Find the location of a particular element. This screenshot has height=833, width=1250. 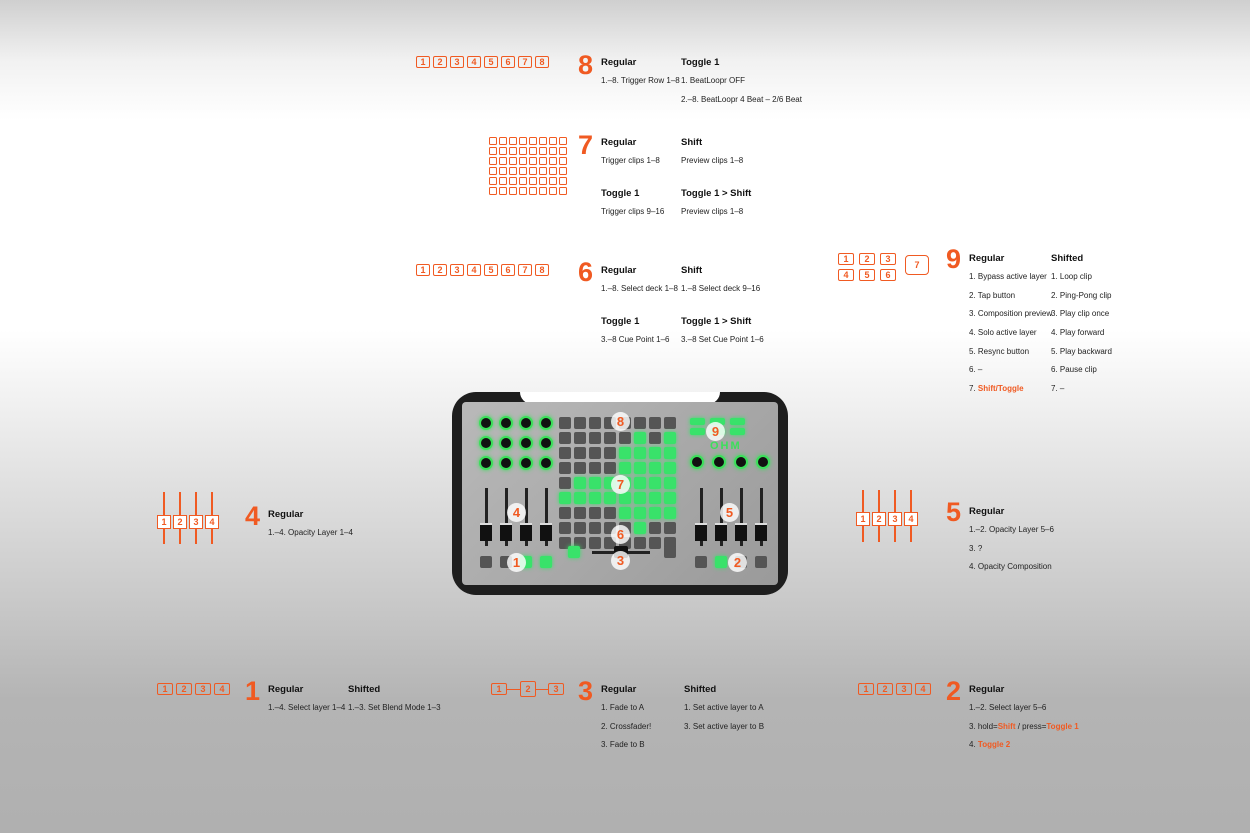

section-9-buttons-row1: 1 2 3 is located at coordinates (867, 259).